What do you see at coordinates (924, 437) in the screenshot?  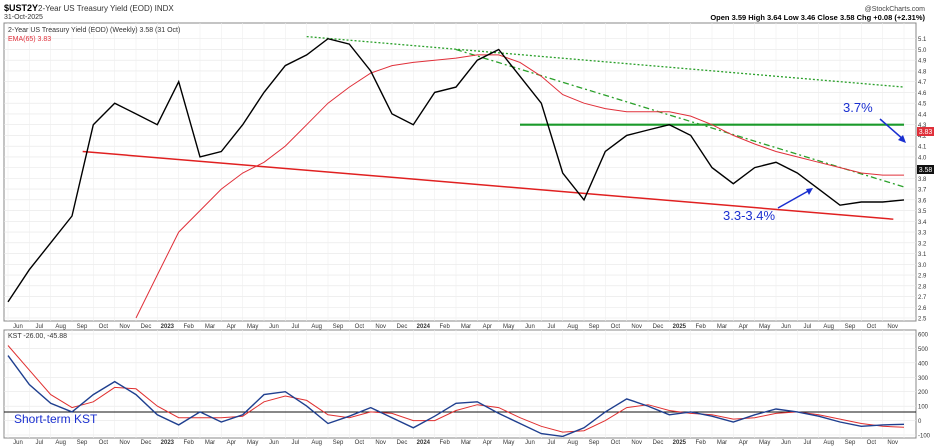 I see `kst-tick-label: -100` at bounding box center [924, 437].